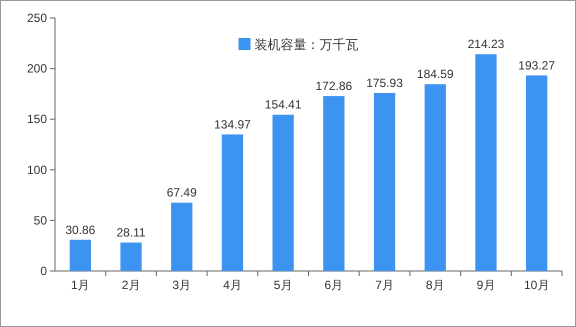 This screenshot has height=327, width=576. Describe the element at coordinates (306, 44) in the screenshot. I see `legend-label: 装机容量：万千瓦` at that location.